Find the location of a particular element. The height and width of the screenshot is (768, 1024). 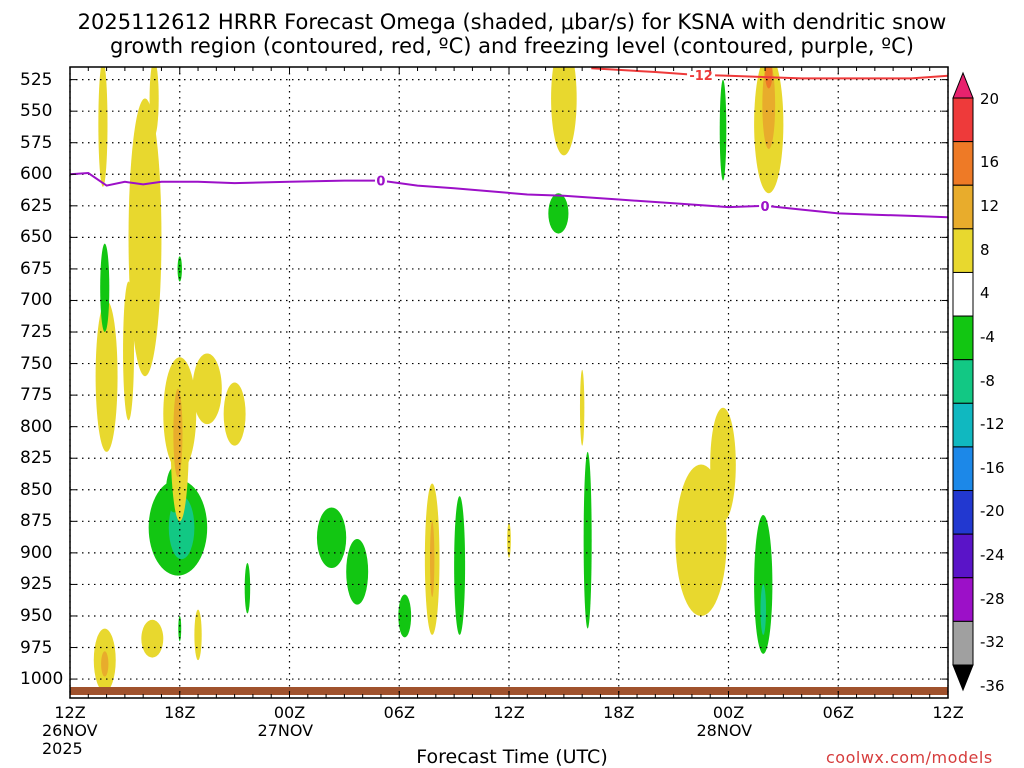

colorbar-label: -20 is located at coordinates (992, 511).